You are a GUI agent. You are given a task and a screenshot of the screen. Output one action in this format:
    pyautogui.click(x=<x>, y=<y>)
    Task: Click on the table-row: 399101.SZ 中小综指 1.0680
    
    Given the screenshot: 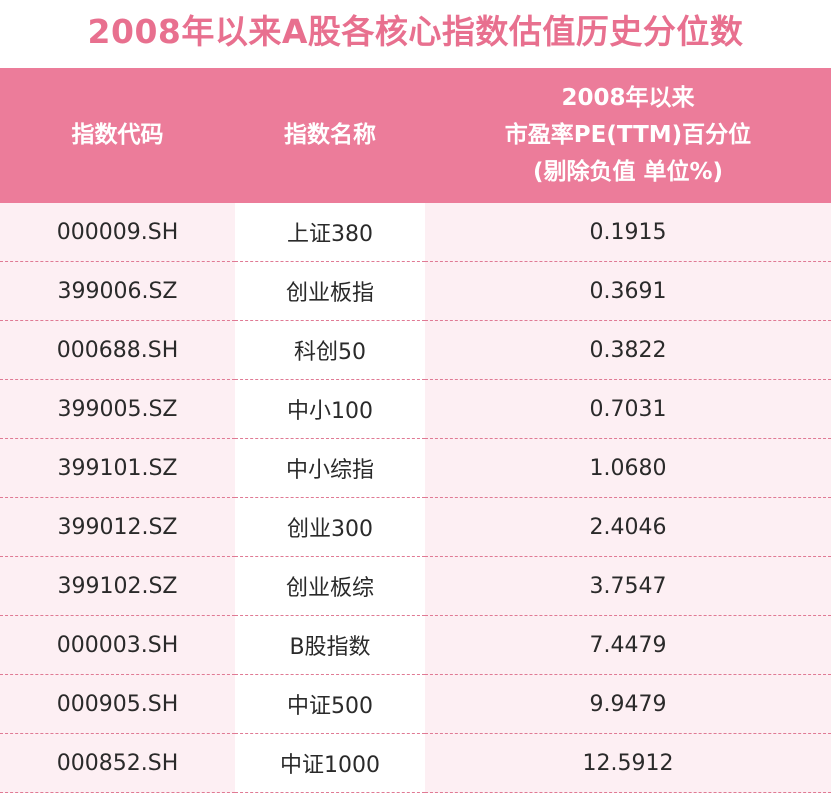 What is the action you would take?
    pyautogui.click(x=415, y=468)
    